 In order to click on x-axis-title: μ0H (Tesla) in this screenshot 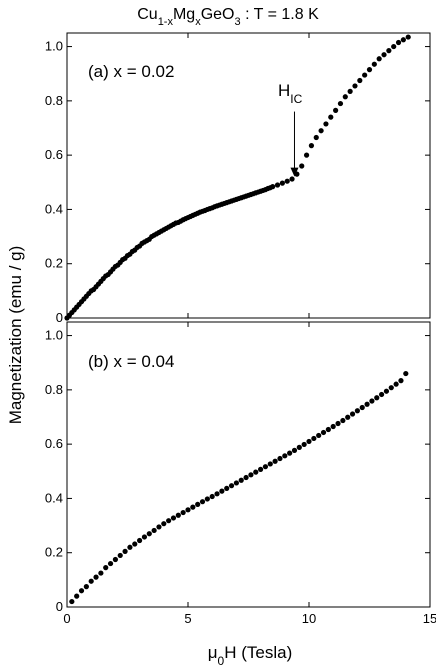, I will do `click(250, 654)`.